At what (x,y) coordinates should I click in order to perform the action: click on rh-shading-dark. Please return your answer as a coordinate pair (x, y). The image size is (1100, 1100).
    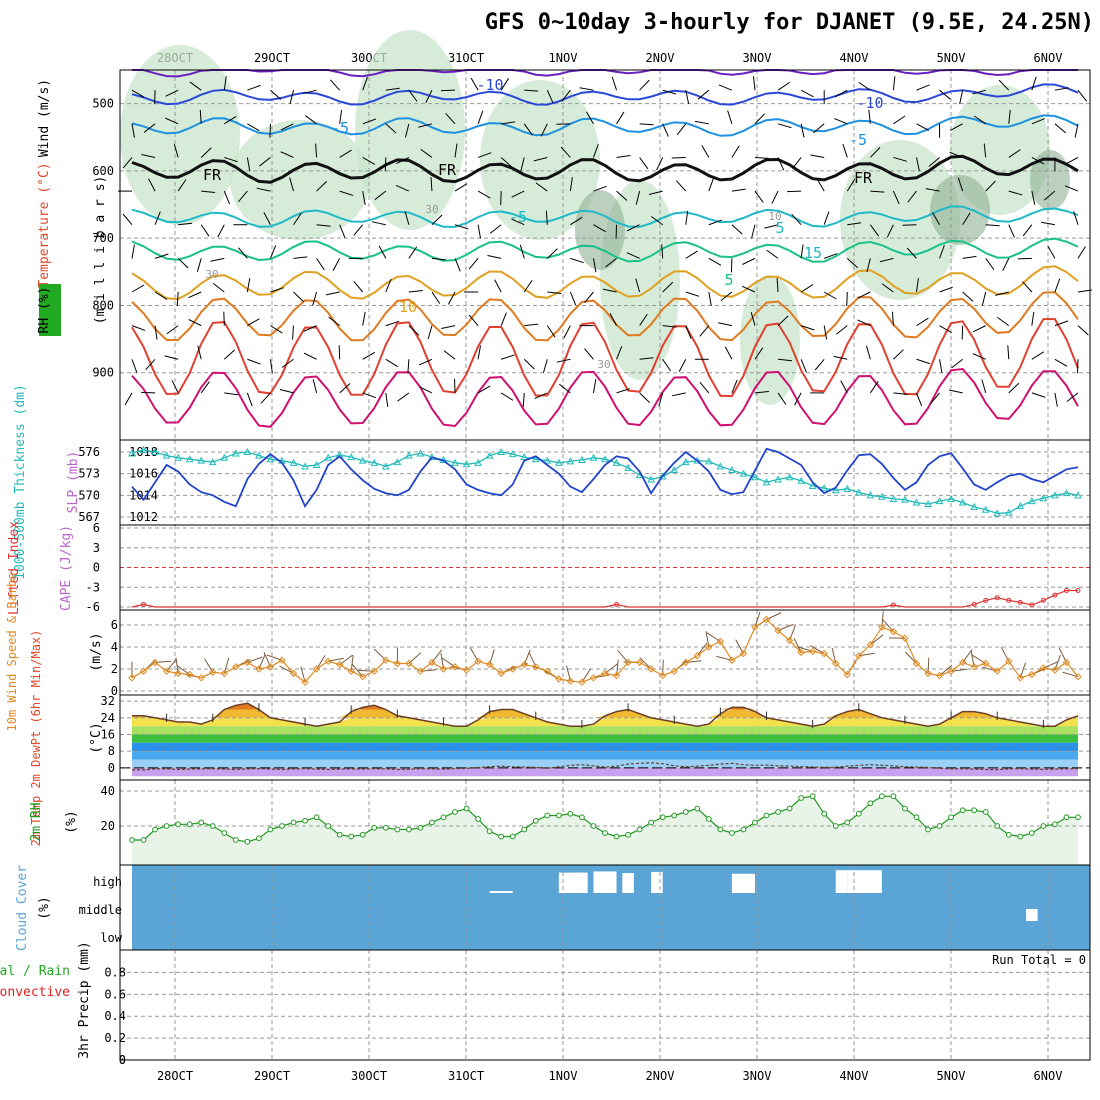
    Looking at the image, I should click on (960, 210).